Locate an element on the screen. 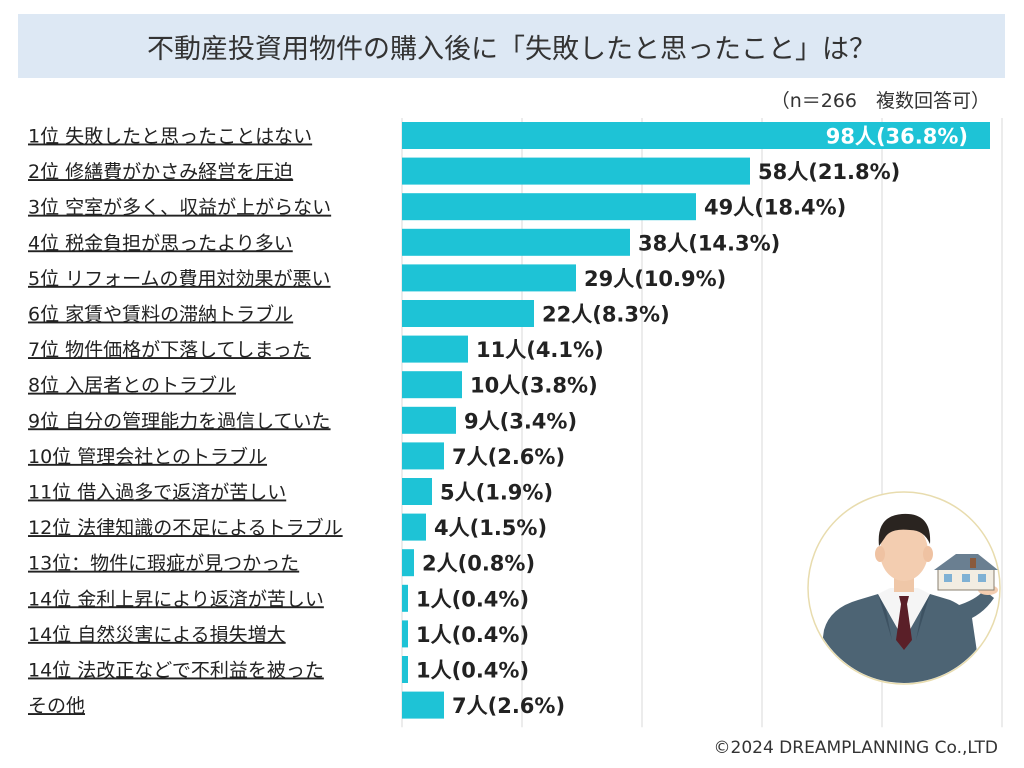  data-label: 5人(1.9%) is located at coordinates (496, 493).